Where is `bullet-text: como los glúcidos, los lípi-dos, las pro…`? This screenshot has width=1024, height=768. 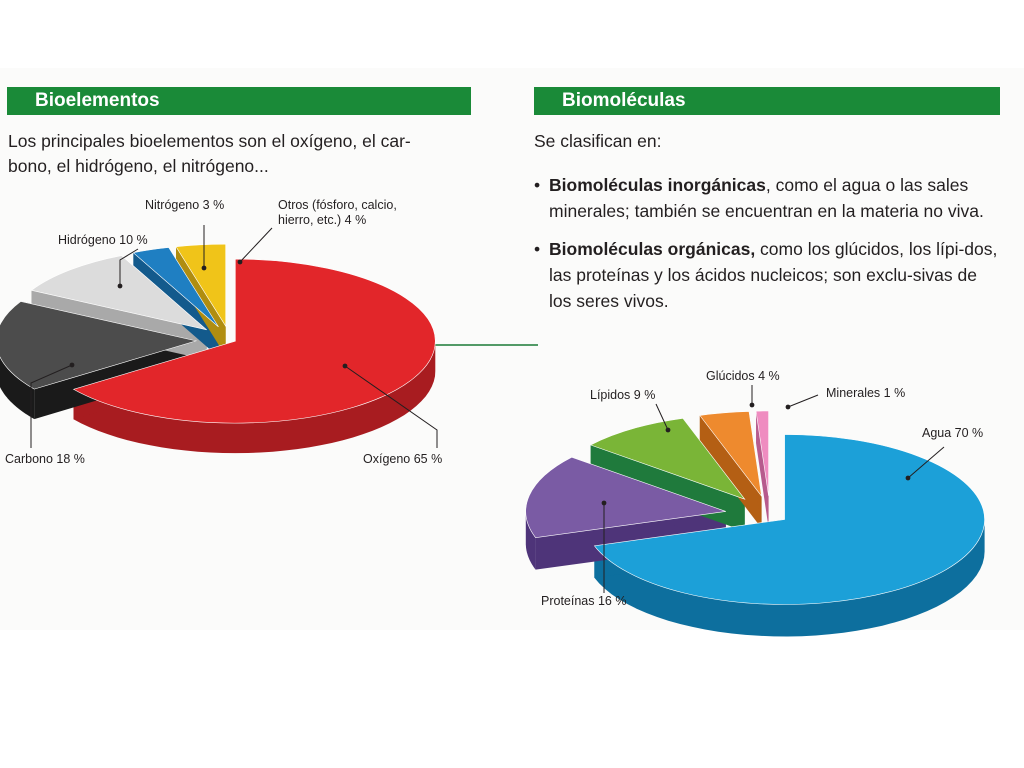
bullet-text: como los glúcidos, los lípi-dos, las pro… is located at coordinates (773, 275).